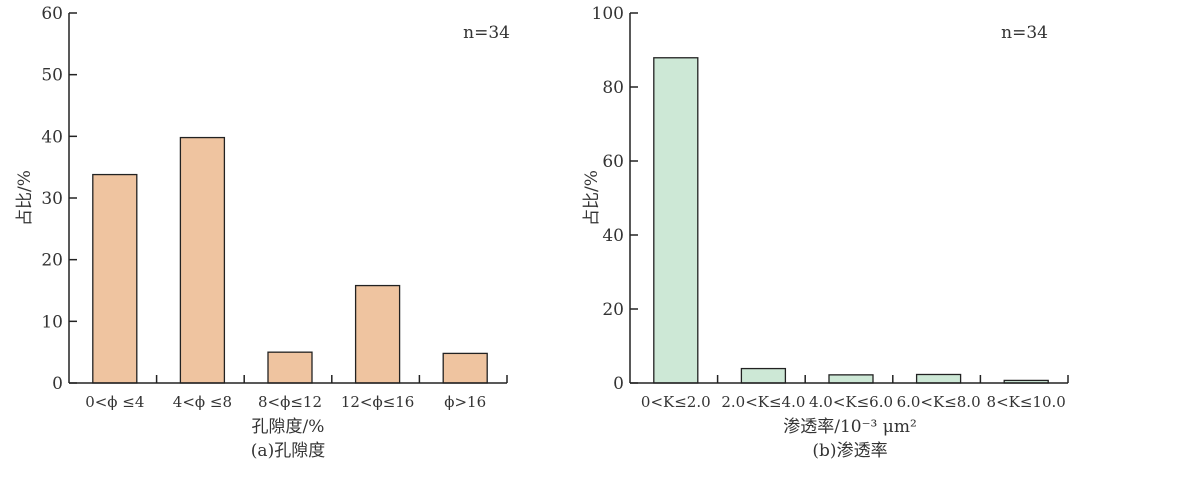 The width and height of the screenshot is (1202, 477). Describe the element at coordinates (608, 14) in the screenshot. I see `y-tick-label: 100` at that location.